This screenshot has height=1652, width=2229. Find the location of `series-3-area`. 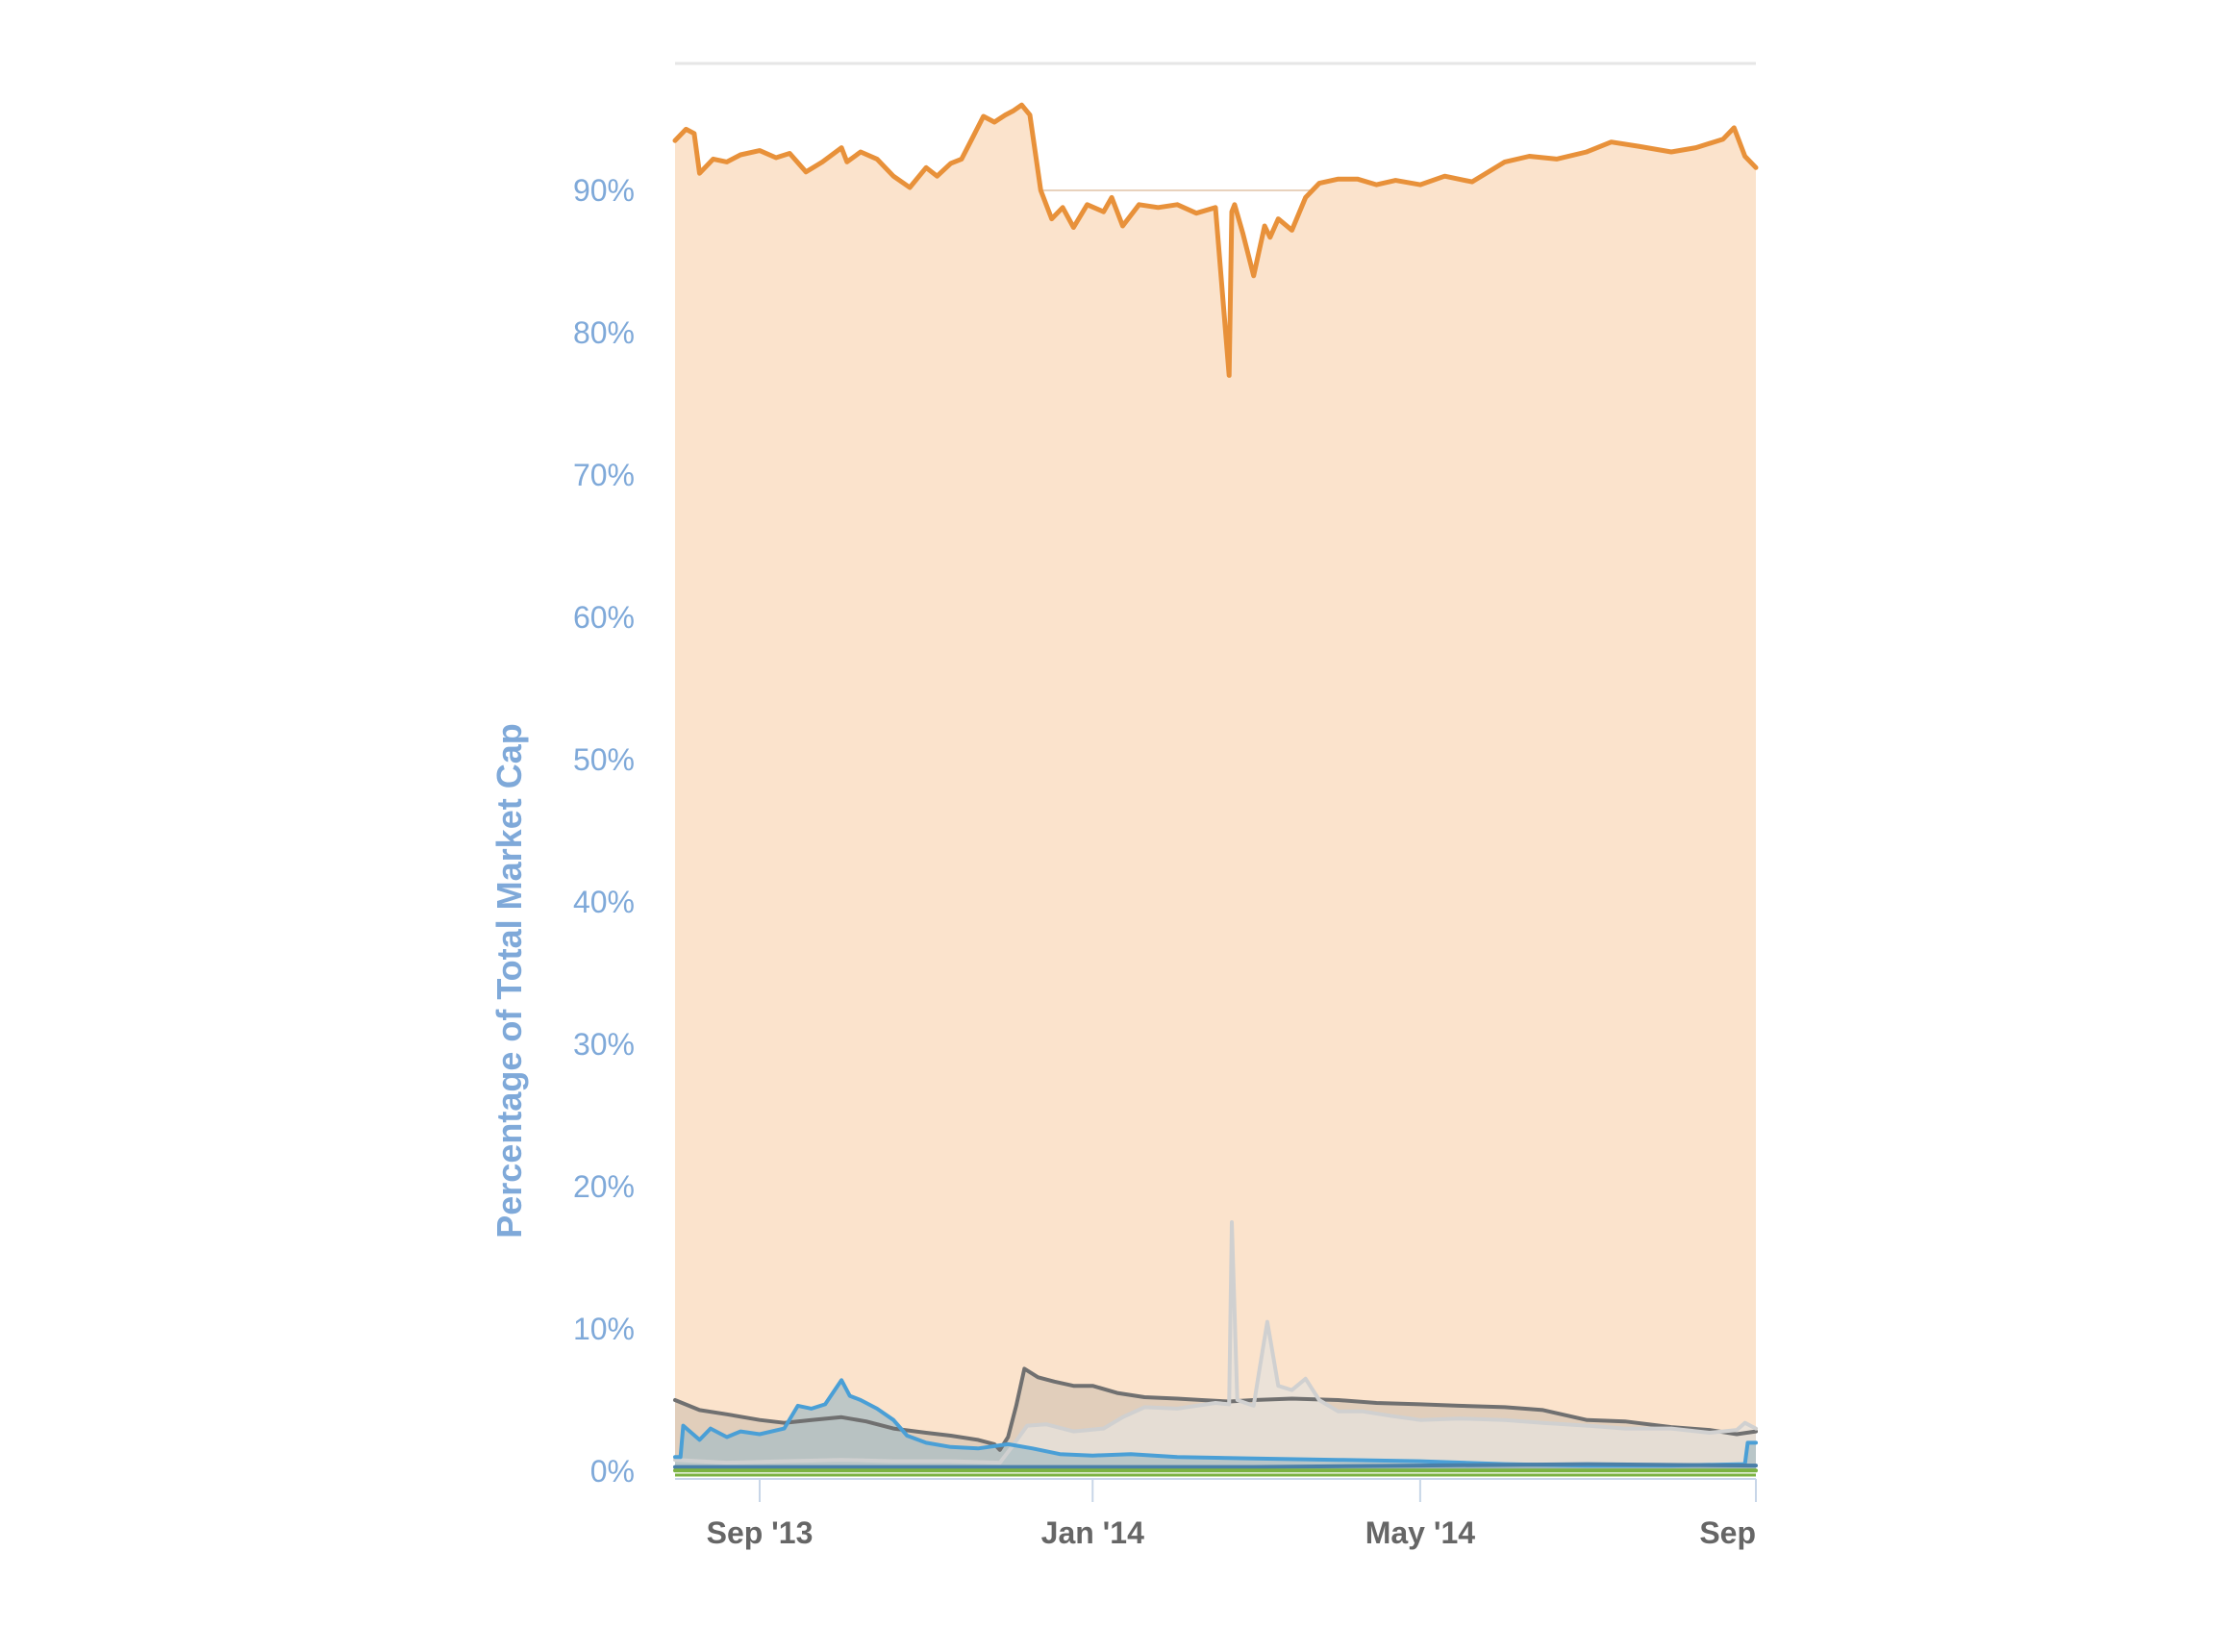

series-3-area is located at coordinates (1215, 1425).